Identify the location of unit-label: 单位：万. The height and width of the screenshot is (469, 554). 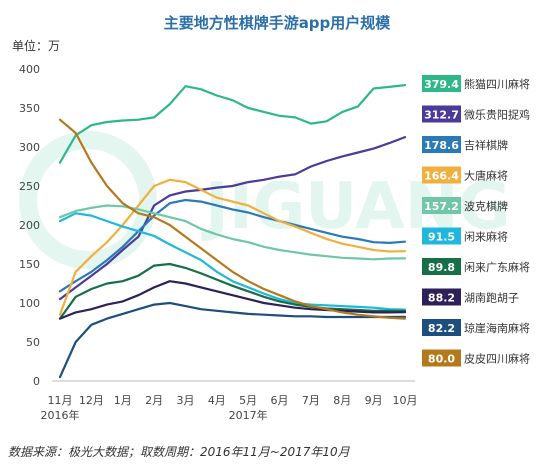
(36, 45).